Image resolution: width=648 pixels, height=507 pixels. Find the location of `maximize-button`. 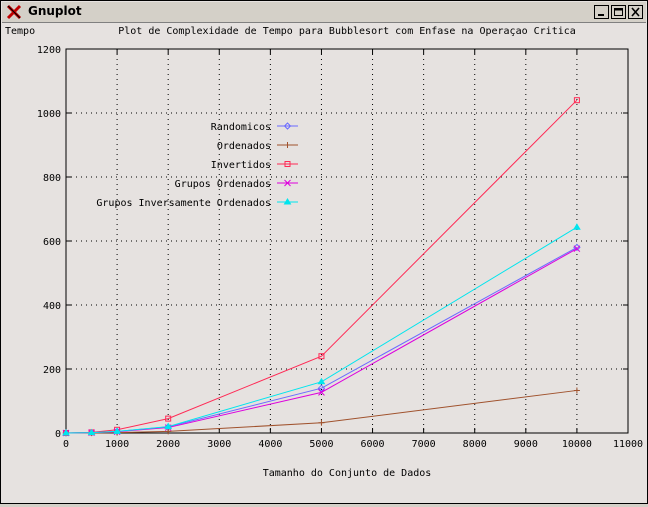

maximize-button is located at coordinates (618, 12).